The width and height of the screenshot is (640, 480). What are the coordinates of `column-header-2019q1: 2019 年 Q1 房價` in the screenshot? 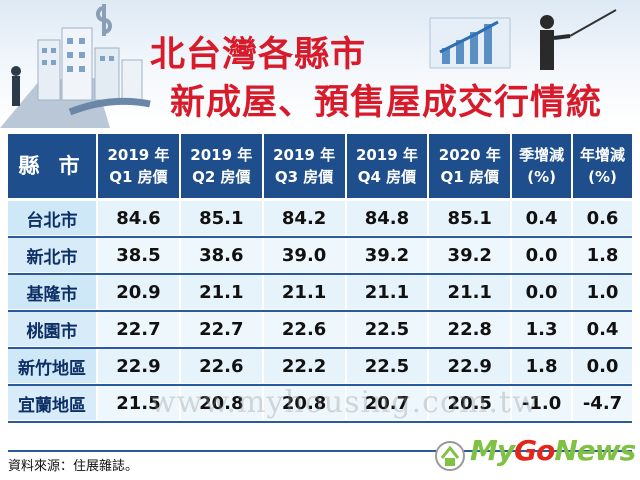 It's located at (137, 166).